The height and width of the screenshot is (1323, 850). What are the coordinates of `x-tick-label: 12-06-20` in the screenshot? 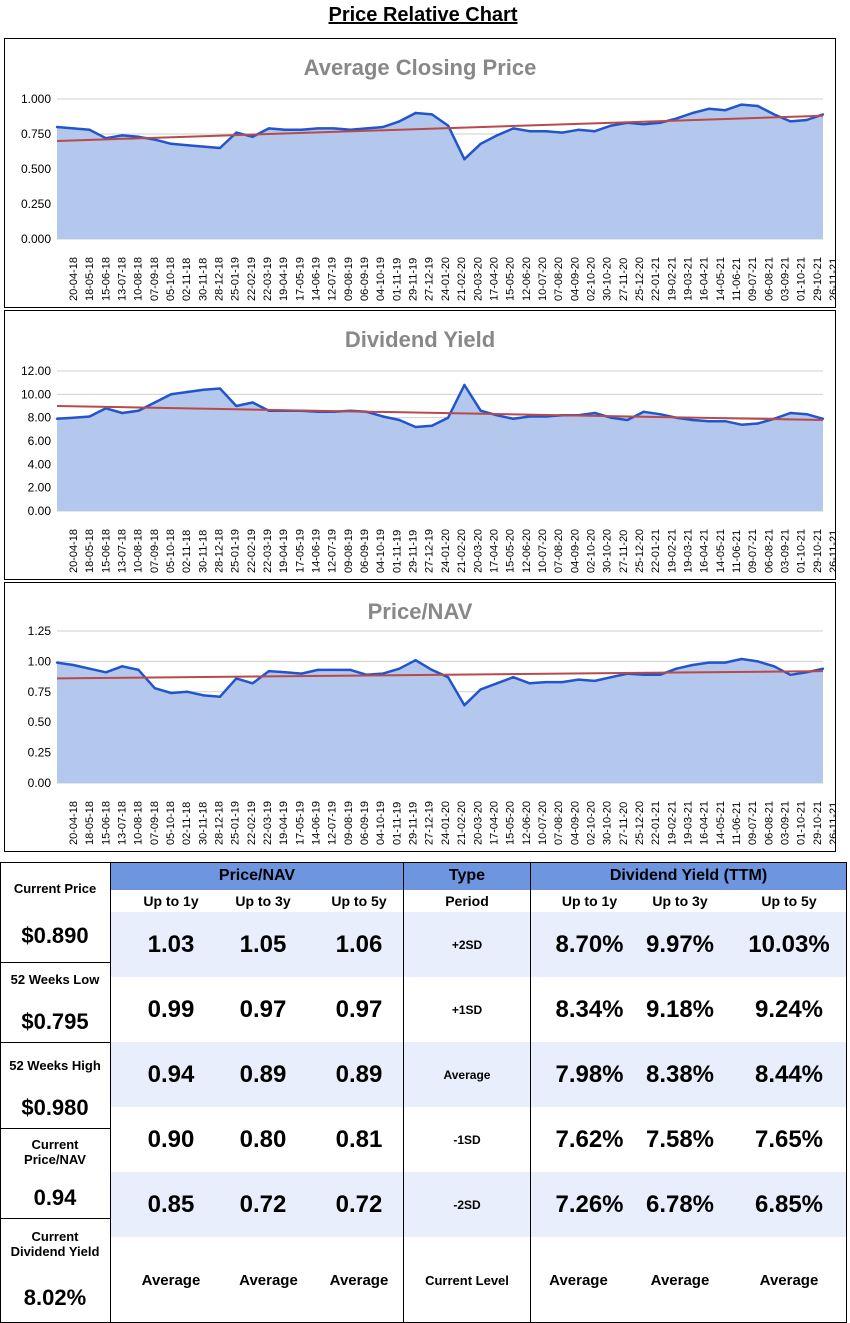 It's located at (527, 279).